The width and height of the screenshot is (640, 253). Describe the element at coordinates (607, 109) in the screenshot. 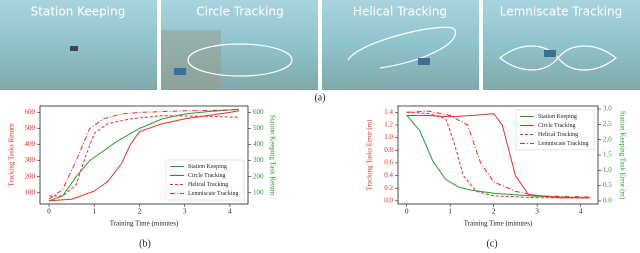

I see `y2-tick-label: 3.0` at that location.